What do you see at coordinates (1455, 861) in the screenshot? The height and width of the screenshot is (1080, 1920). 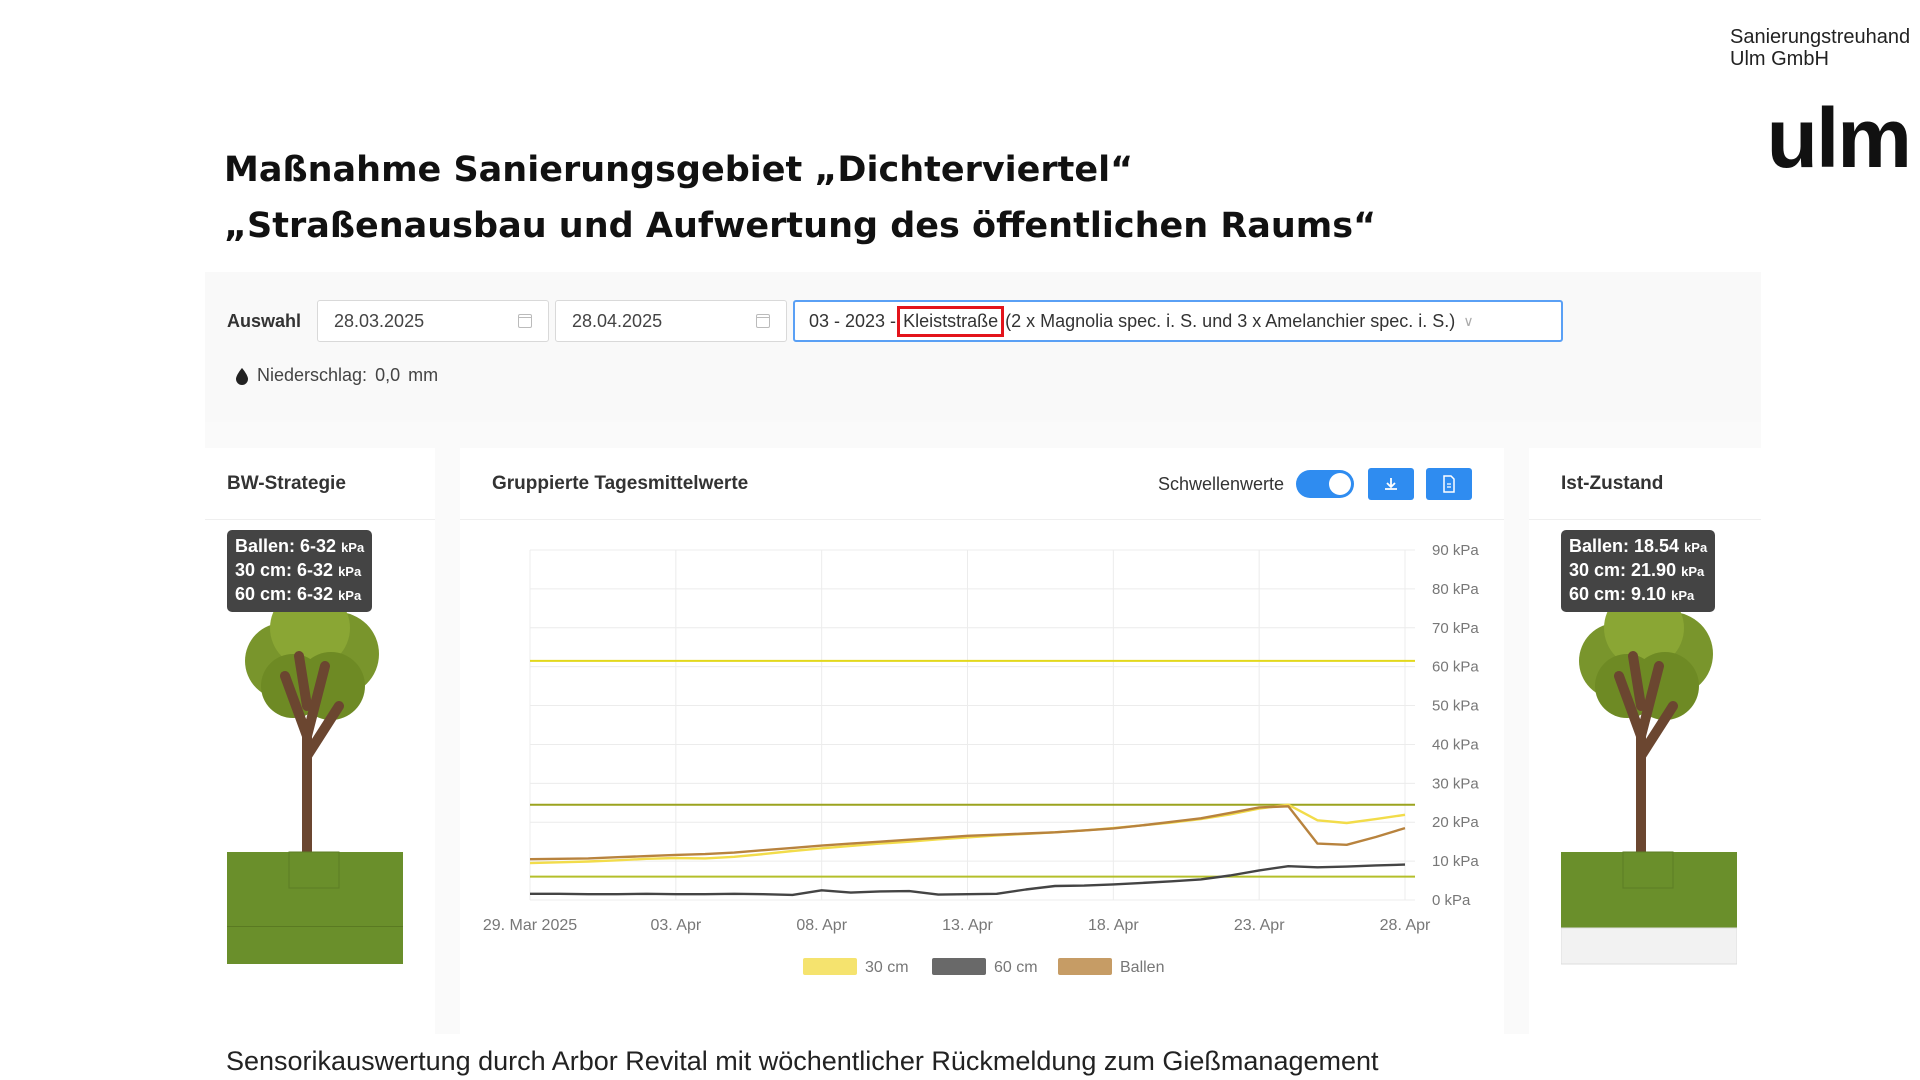 I see `y-tick-label: 10 kPa` at bounding box center [1455, 861].